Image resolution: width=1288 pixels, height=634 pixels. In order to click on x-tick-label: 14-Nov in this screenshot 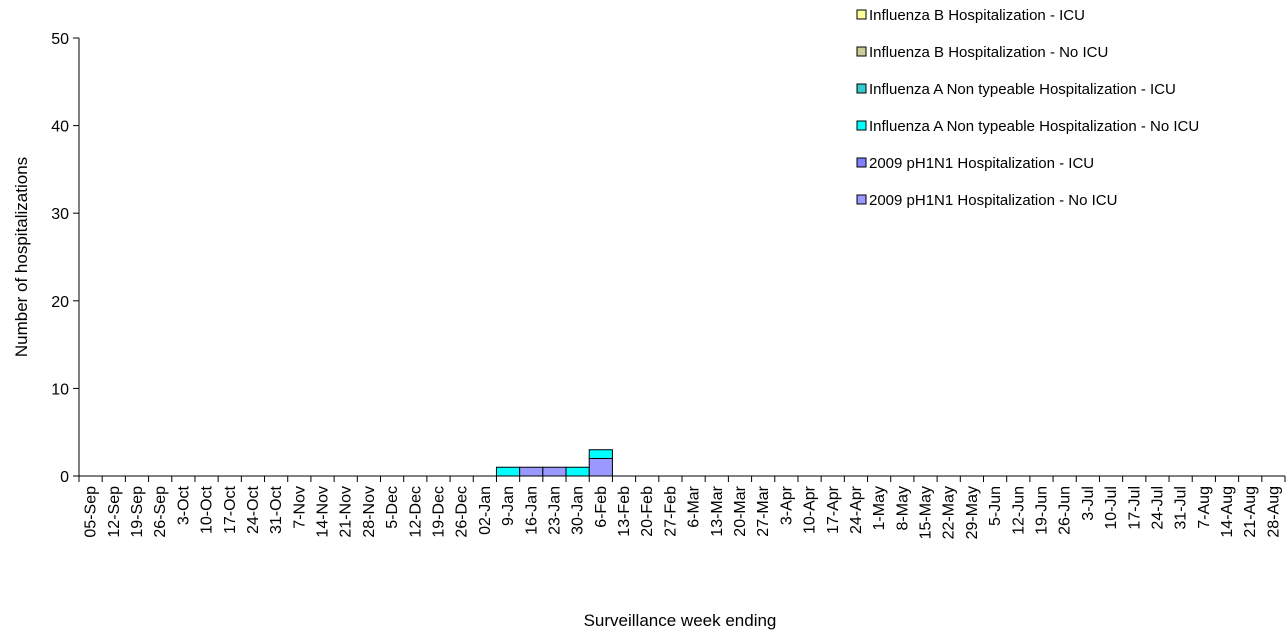, I will do `click(323, 512)`.